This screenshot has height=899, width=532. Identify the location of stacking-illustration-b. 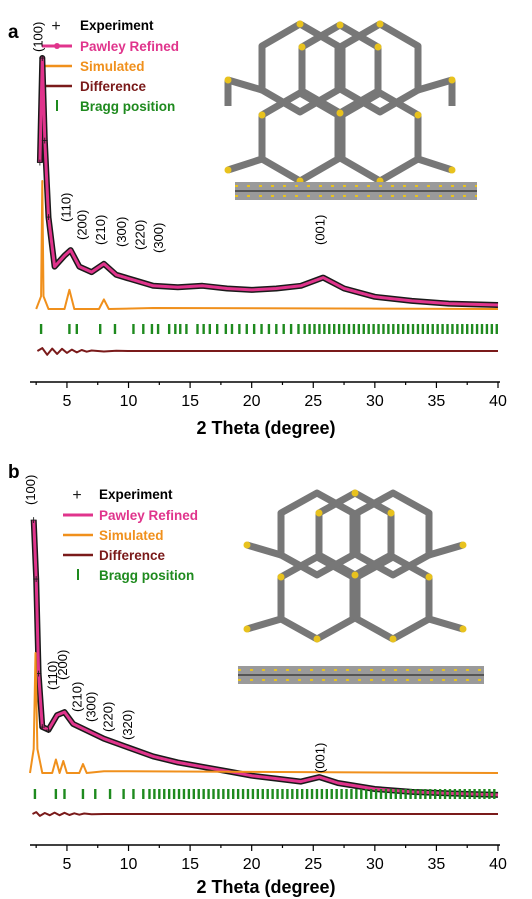
(361, 675).